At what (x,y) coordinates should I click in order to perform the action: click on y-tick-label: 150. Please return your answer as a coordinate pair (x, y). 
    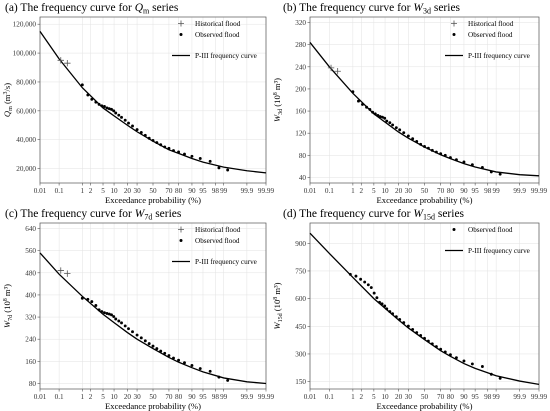
    Looking at the image, I should click on (300, 382).